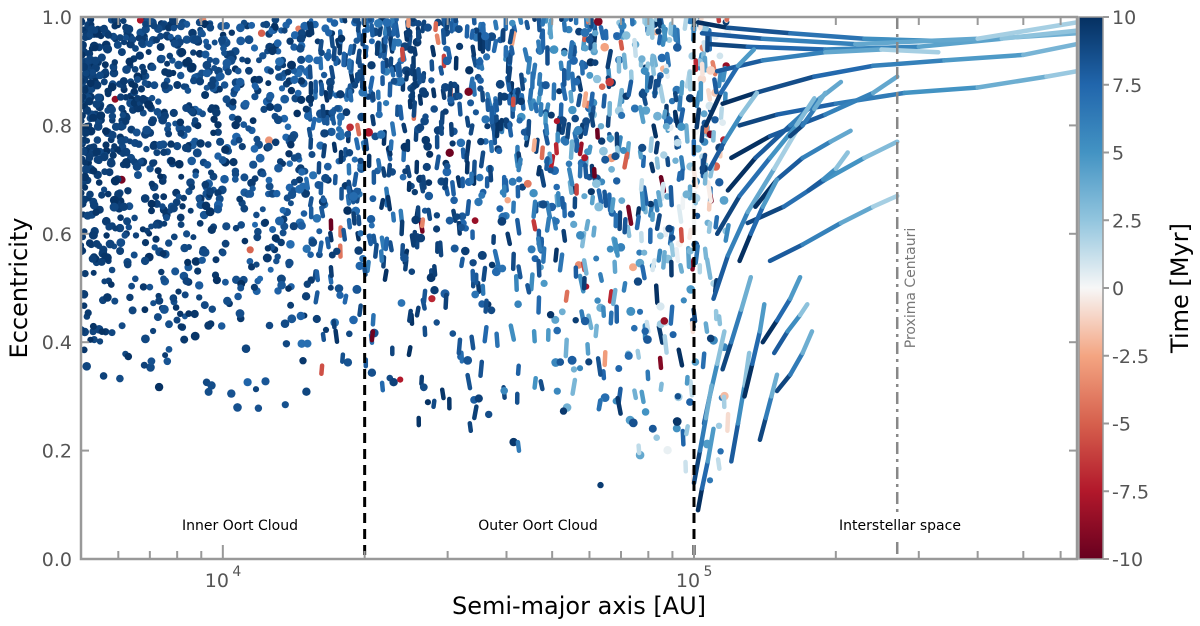 This screenshot has width=1200, height=626. Describe the element at coordinates (1121, 425) in the screenshot. I see `colorbar-tick-label: -5` at that location.